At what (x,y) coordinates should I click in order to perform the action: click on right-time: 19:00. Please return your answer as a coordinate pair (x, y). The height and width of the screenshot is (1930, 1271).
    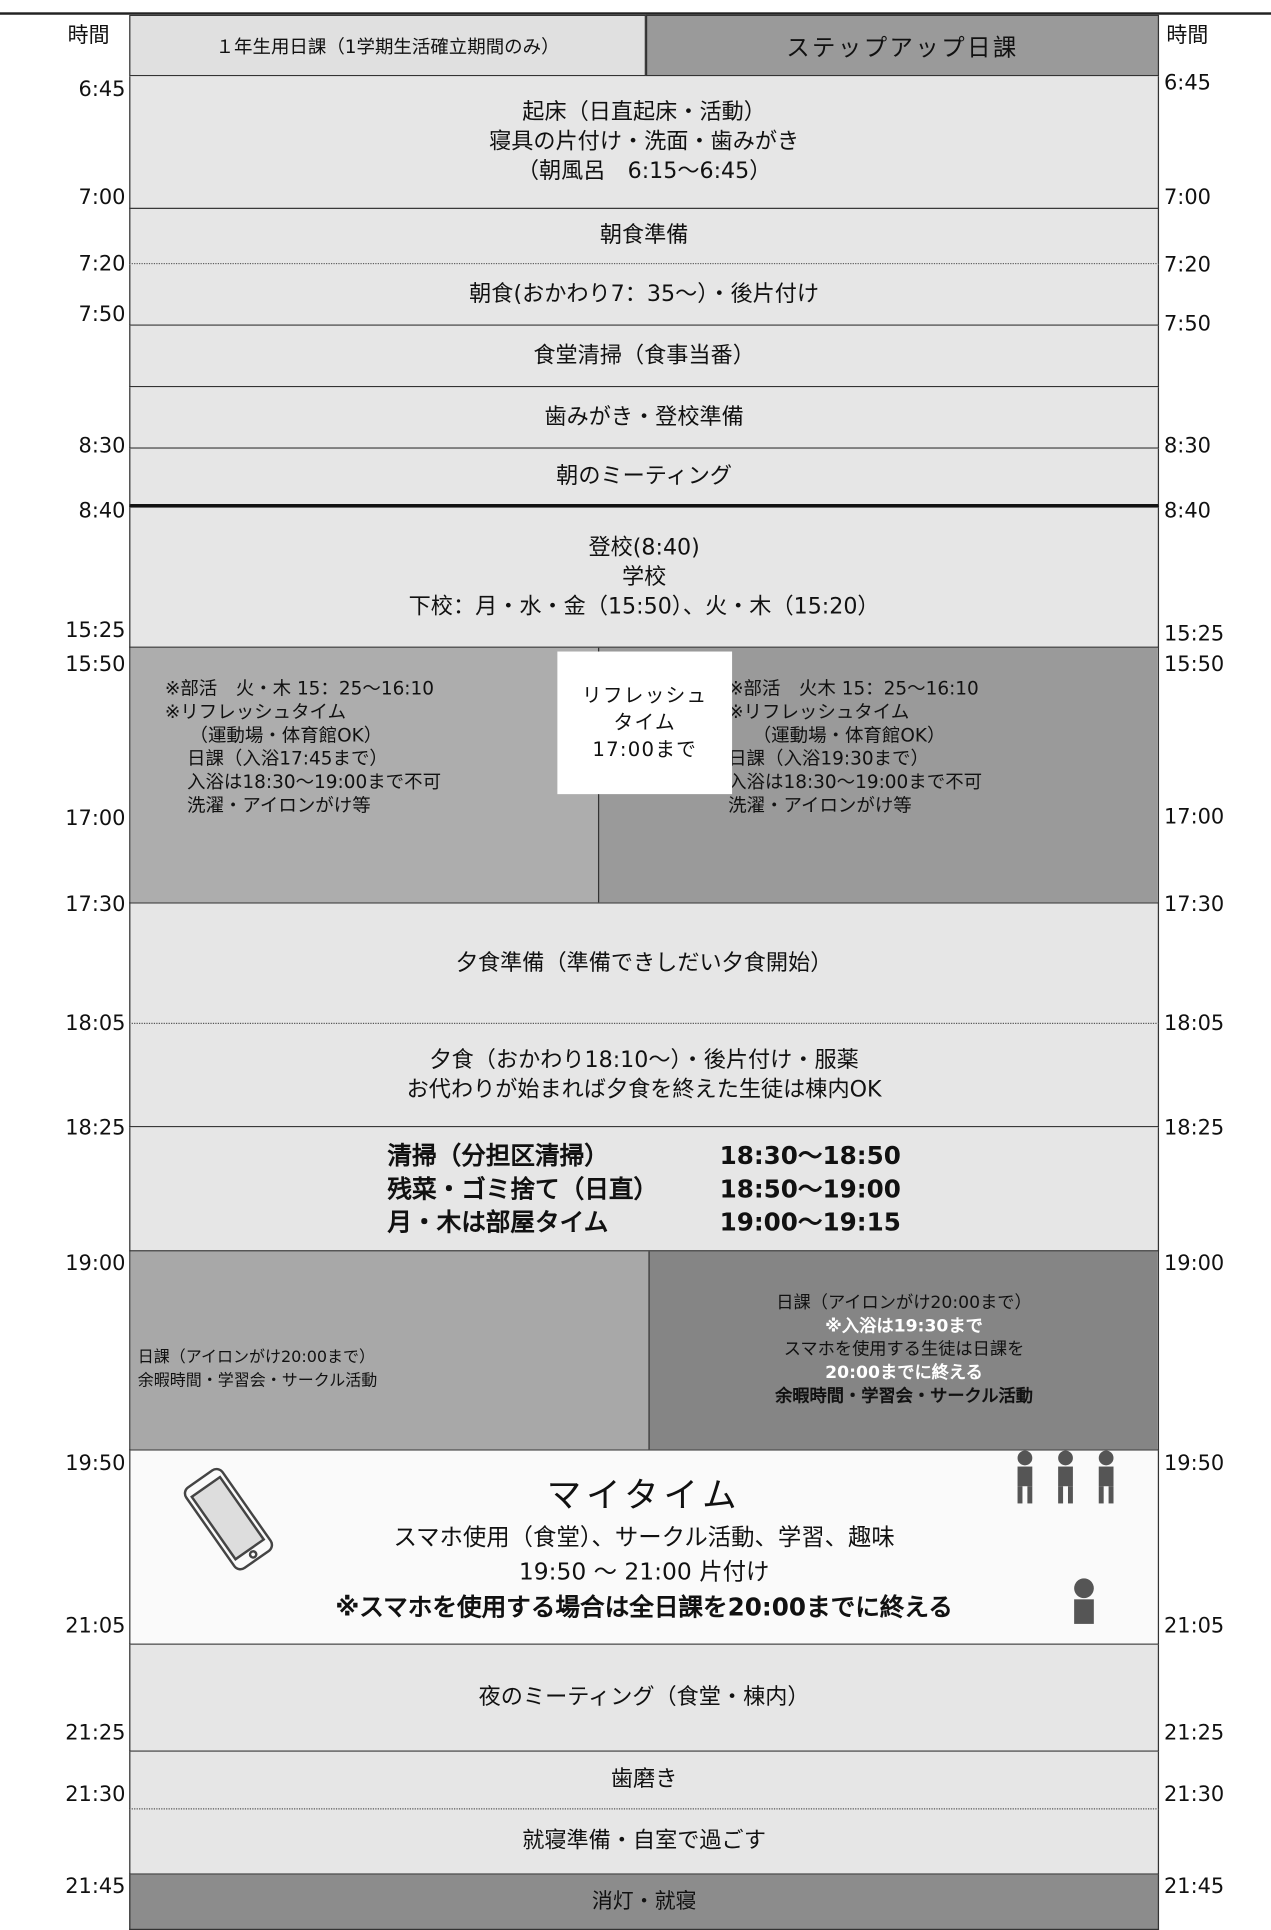
    Looking at the image, I should click on (1194, 1264).